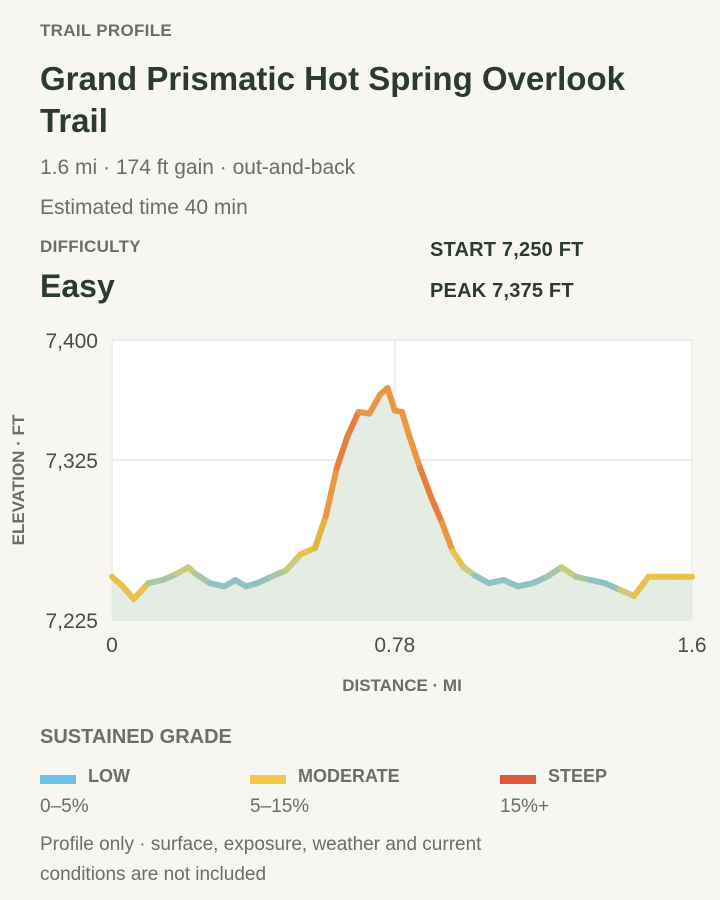 The width and height of the screenshot is (720, 900). Describe the element at coordinates (525, 806) in the screenshot. I see `legend-range-steep: 15%+` at that location.